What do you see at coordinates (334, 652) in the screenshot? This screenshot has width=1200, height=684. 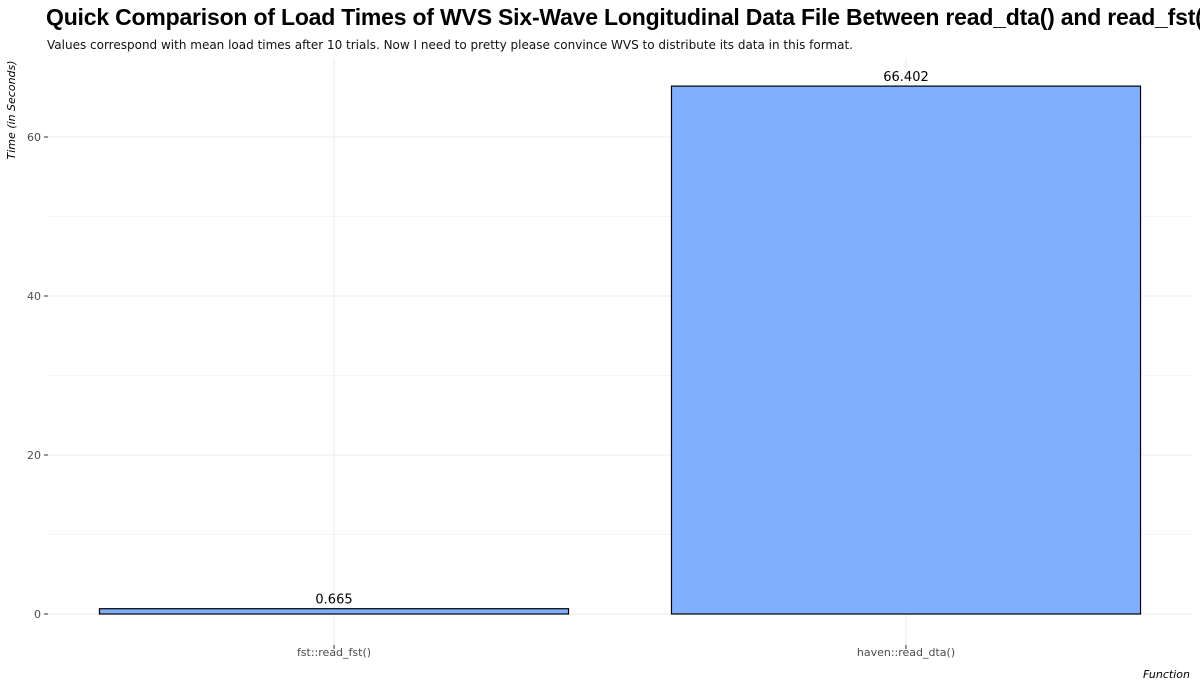 I see `x-tick-label: fst::read_fst()` at bounding box center [334, 652].